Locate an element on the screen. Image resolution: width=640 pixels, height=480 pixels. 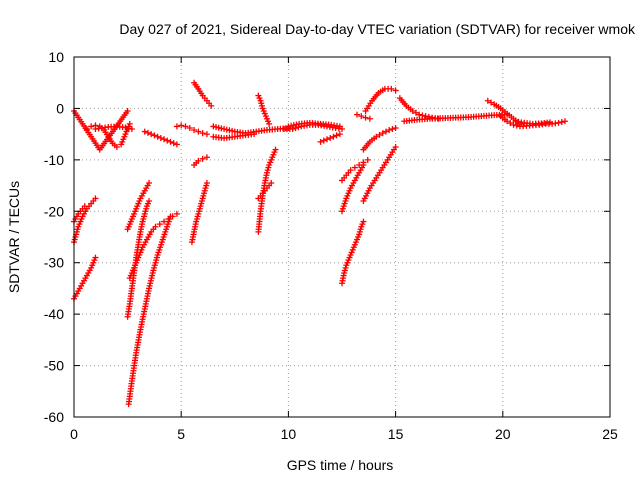
x-tick-label: 0 is located at coordinates (74, 434).